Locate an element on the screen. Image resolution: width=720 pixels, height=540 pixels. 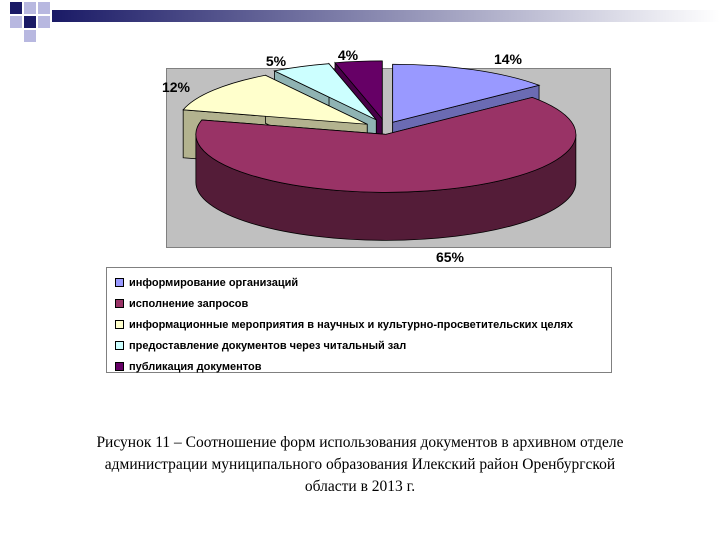
legend-label: исполнение запросов is located at coordinates (189, 303).